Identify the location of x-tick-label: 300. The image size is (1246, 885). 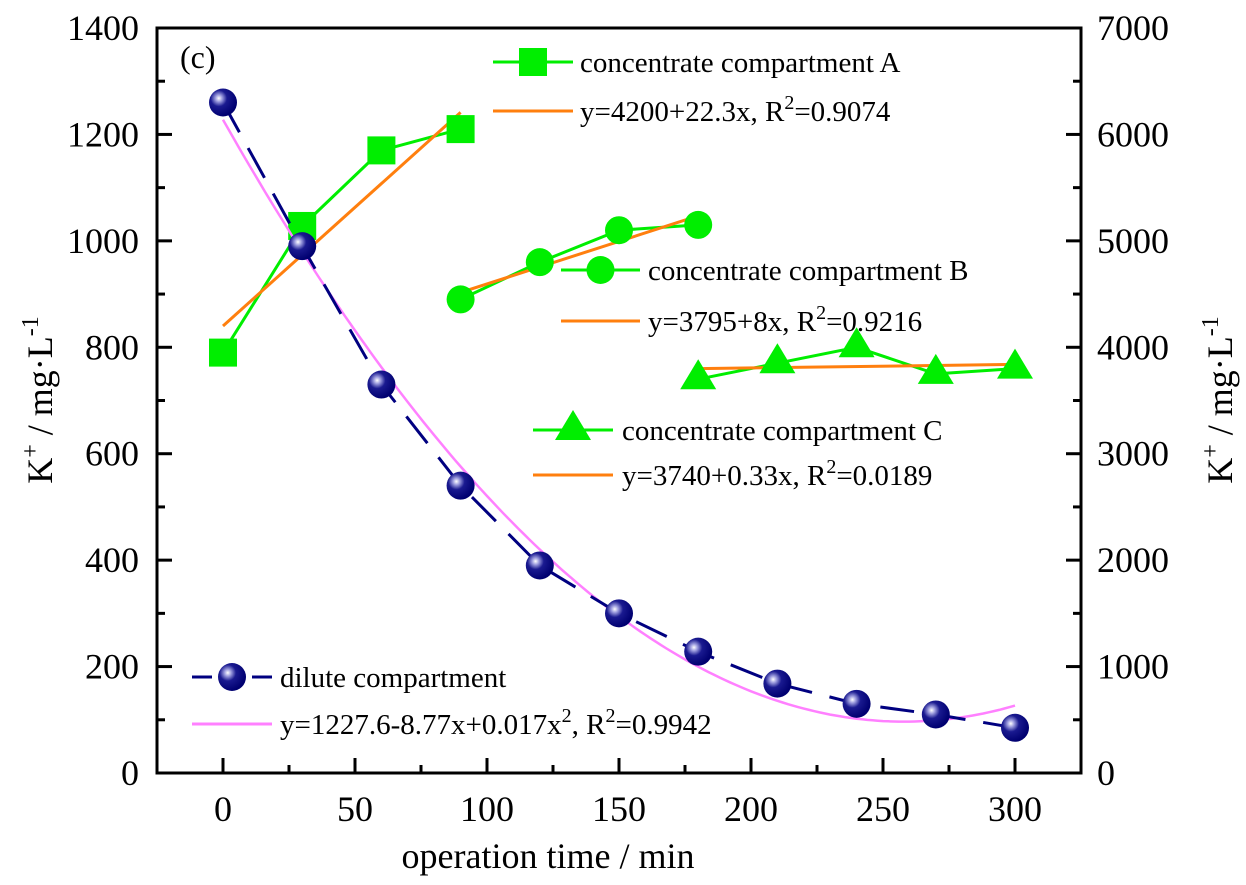
(1015, 809).